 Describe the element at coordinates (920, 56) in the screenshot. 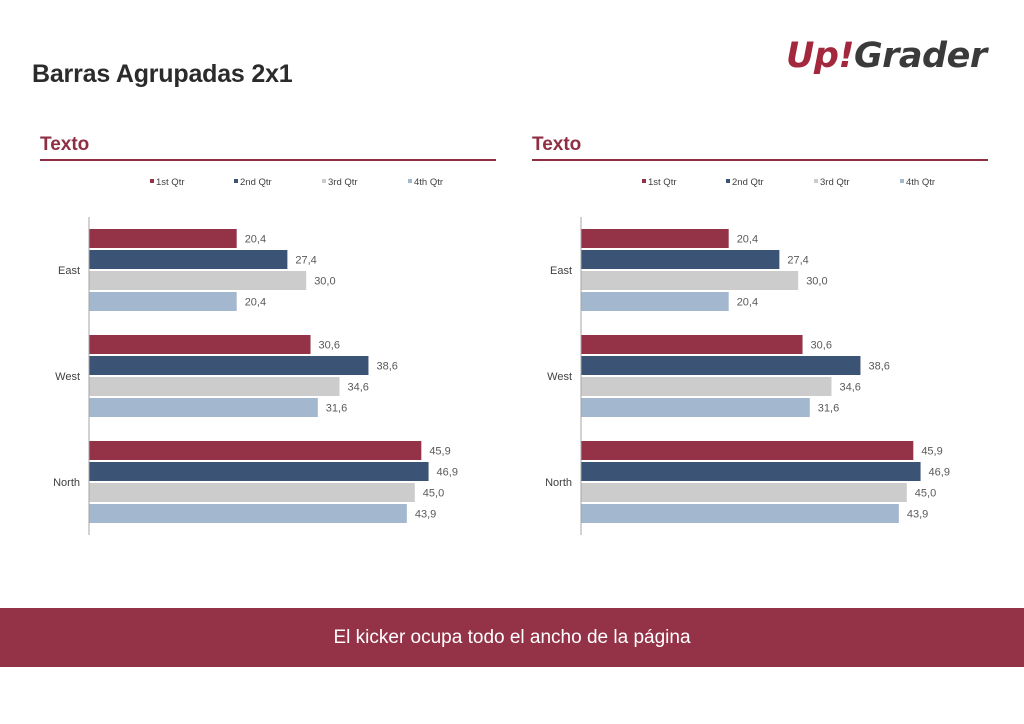

I see `logo-part-grader: Grader` at that location.